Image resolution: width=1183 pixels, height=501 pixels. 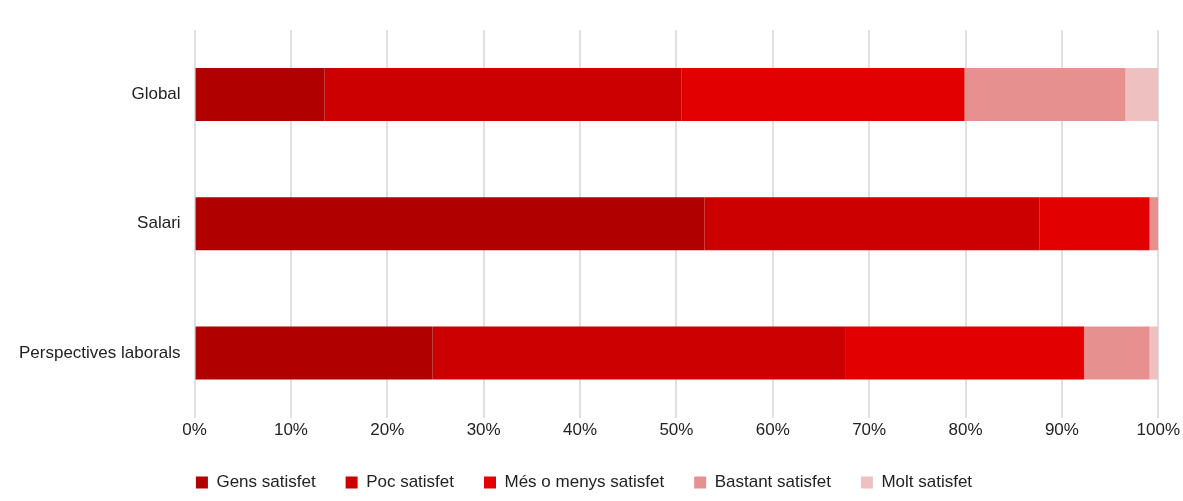 I want to click on legend-label: Bastant satisfet, so click(x=773, y=482).